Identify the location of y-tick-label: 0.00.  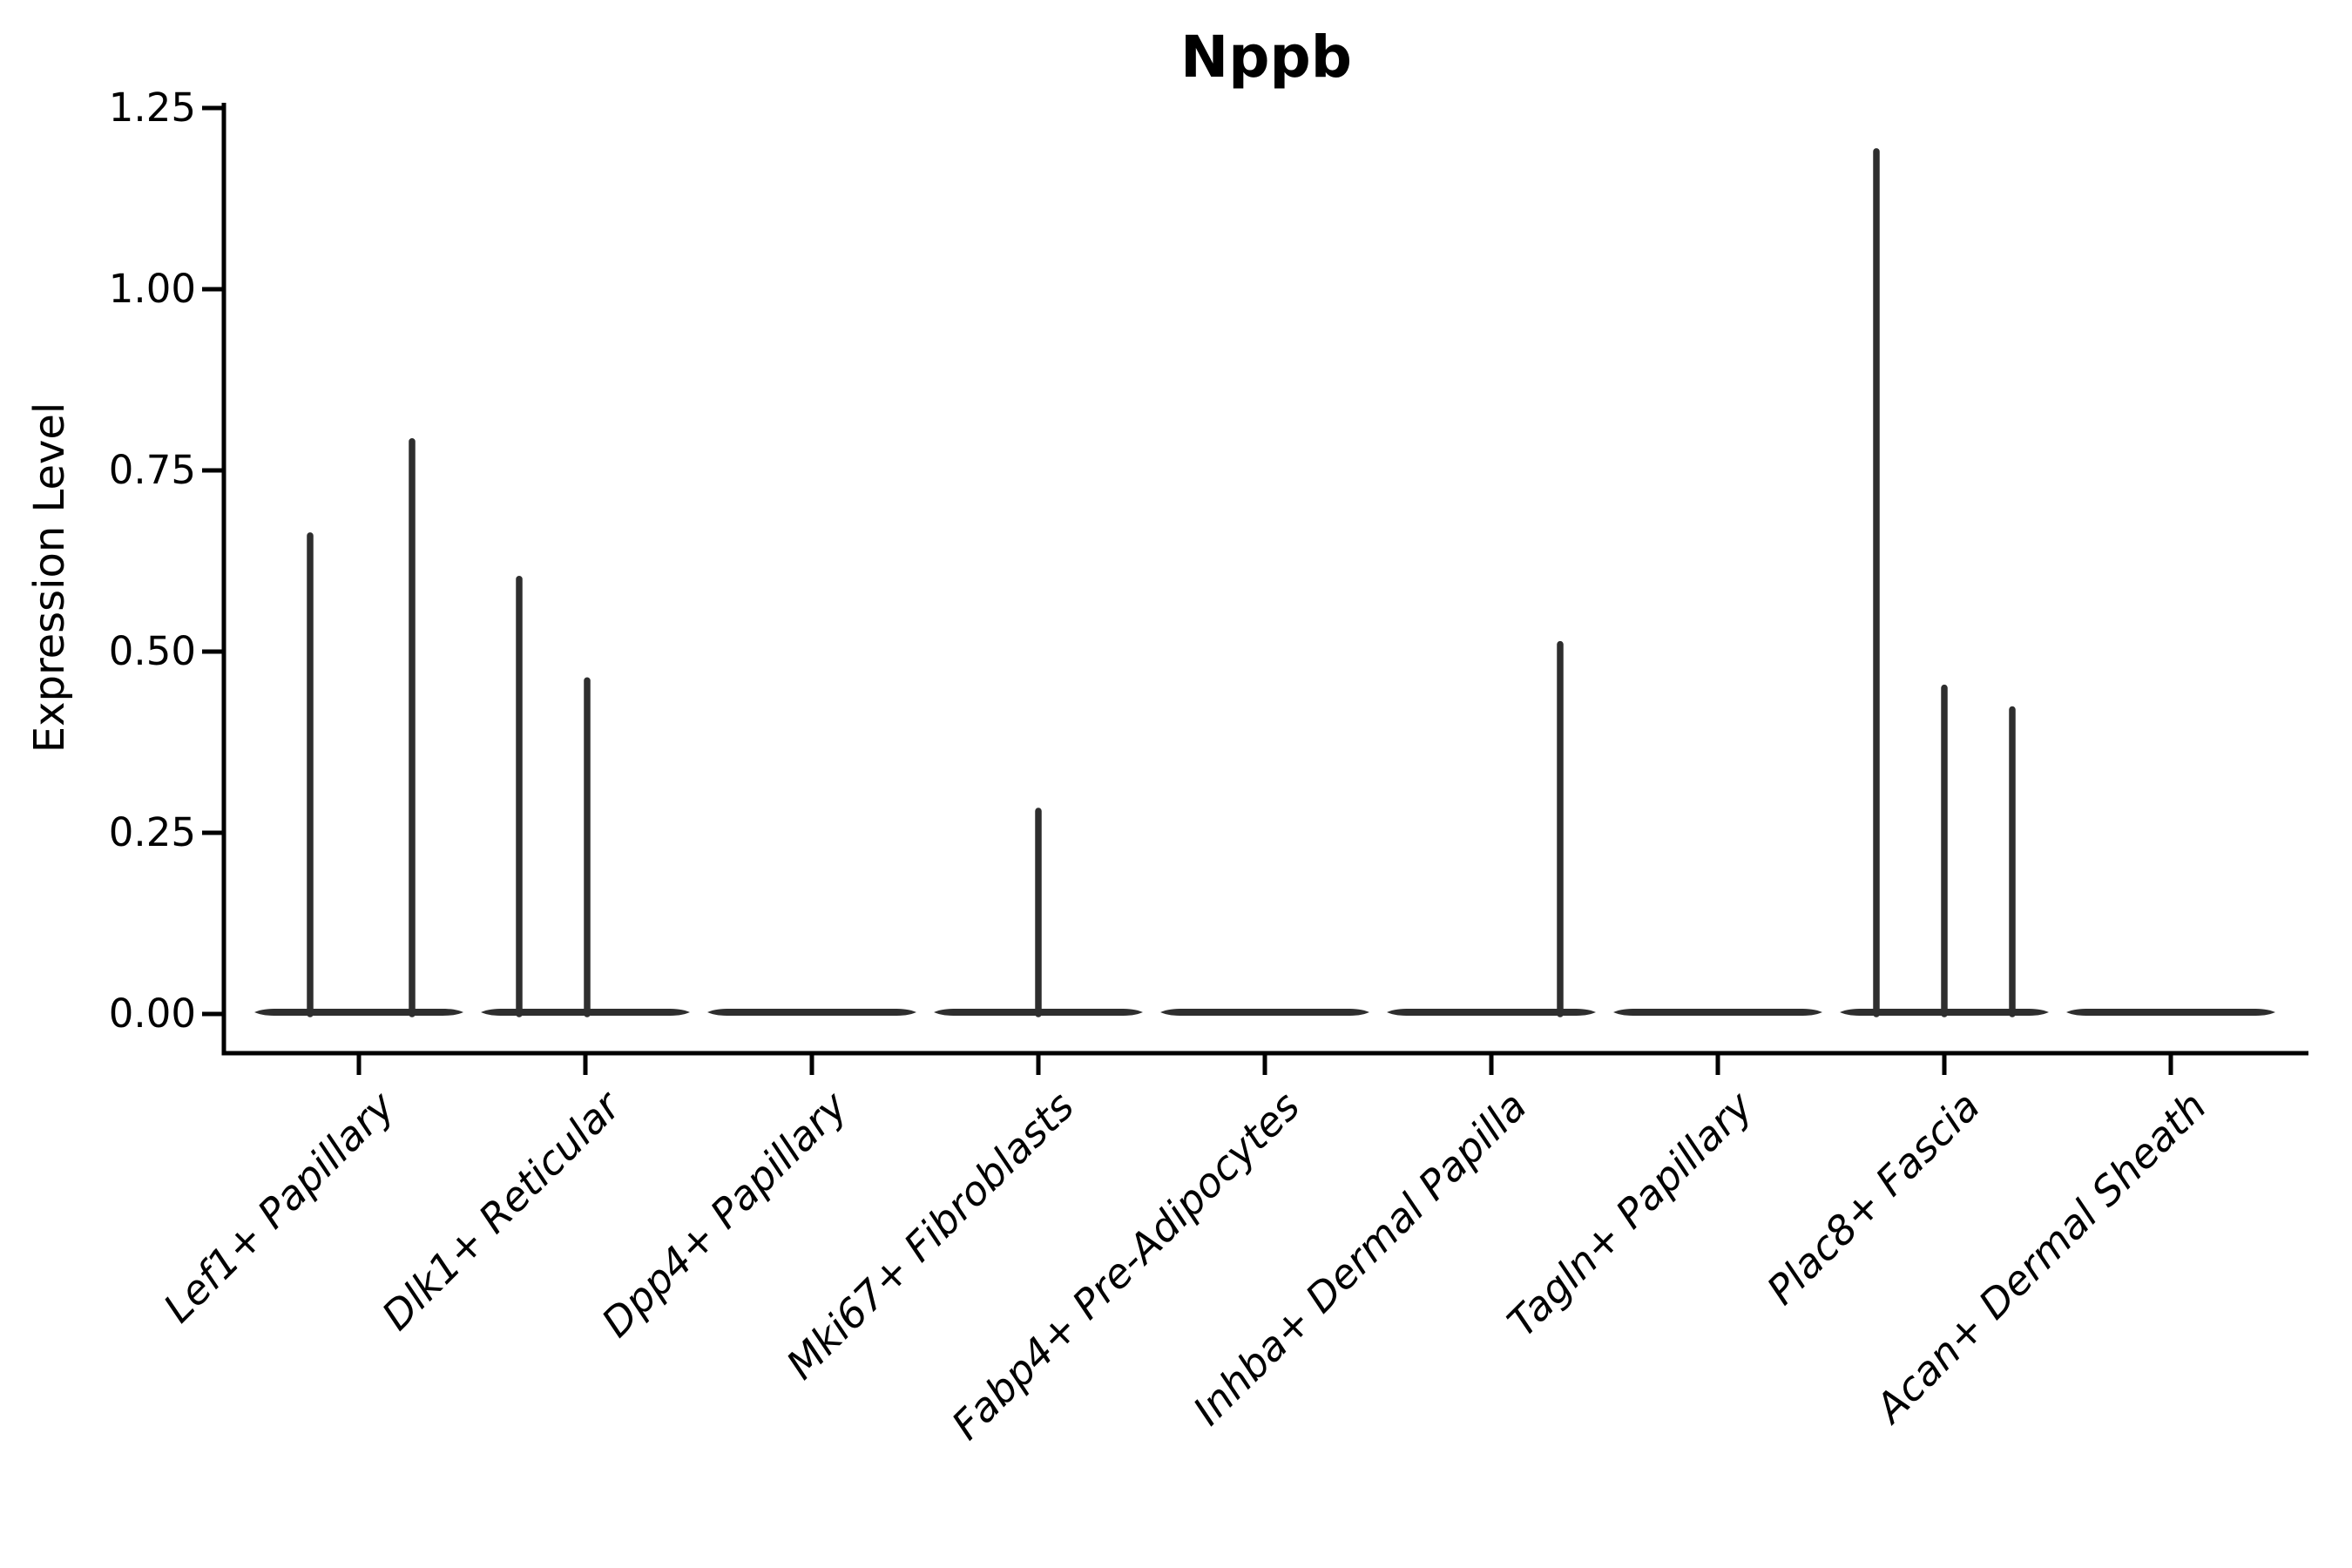
(152, 1014).